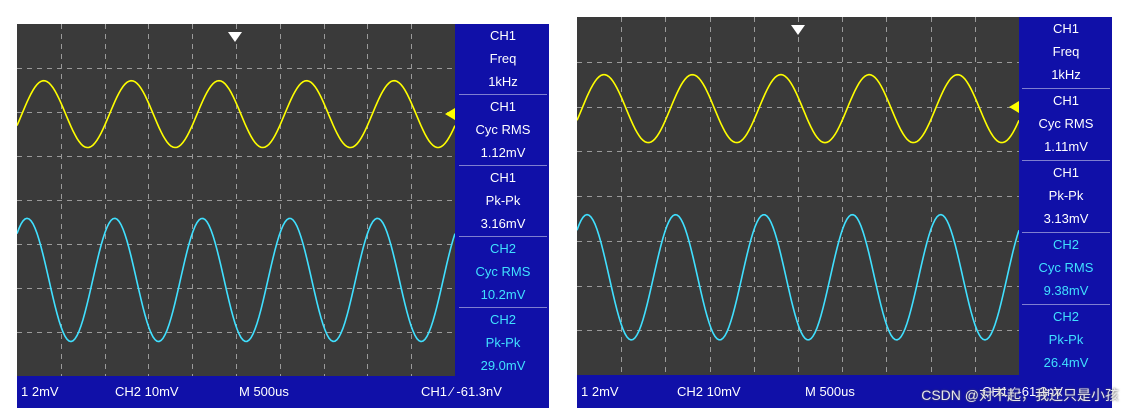  I want to click on measurement-value: 1.11mV, so click(1066, 146).